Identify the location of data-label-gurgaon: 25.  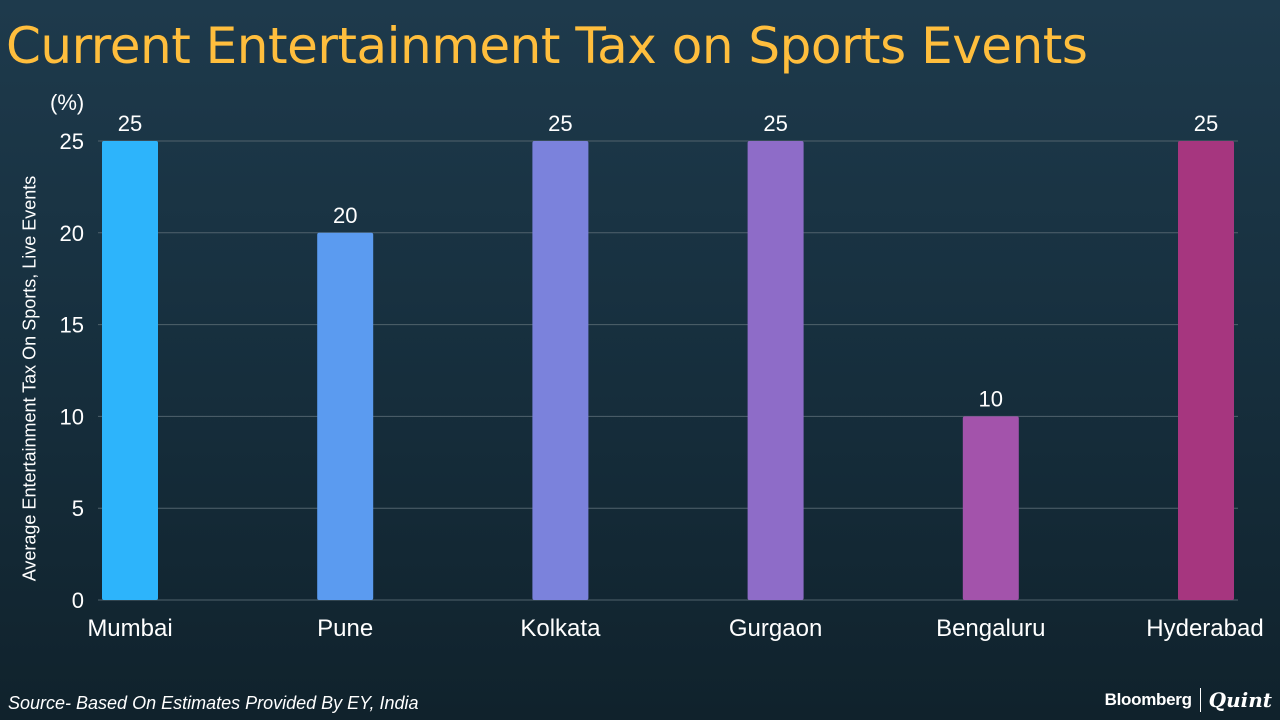
(775, 123).